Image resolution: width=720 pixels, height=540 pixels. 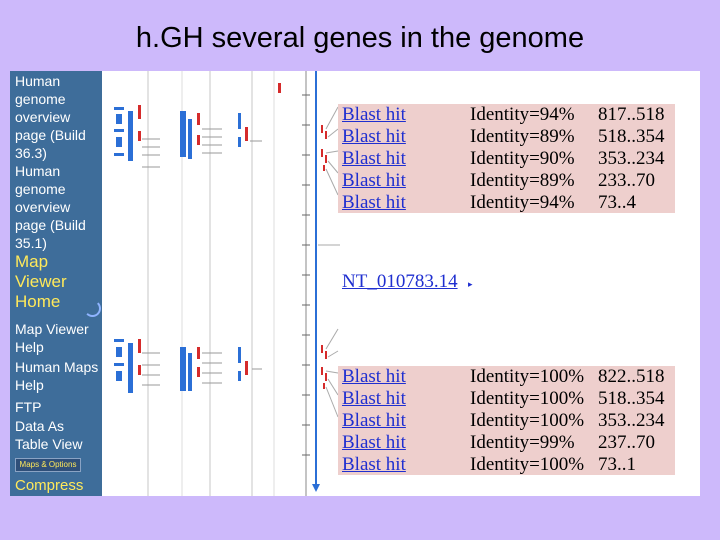 I want to click on hit-row: Blast hit Identity=94% 73..4, so click(x=506, y=203).